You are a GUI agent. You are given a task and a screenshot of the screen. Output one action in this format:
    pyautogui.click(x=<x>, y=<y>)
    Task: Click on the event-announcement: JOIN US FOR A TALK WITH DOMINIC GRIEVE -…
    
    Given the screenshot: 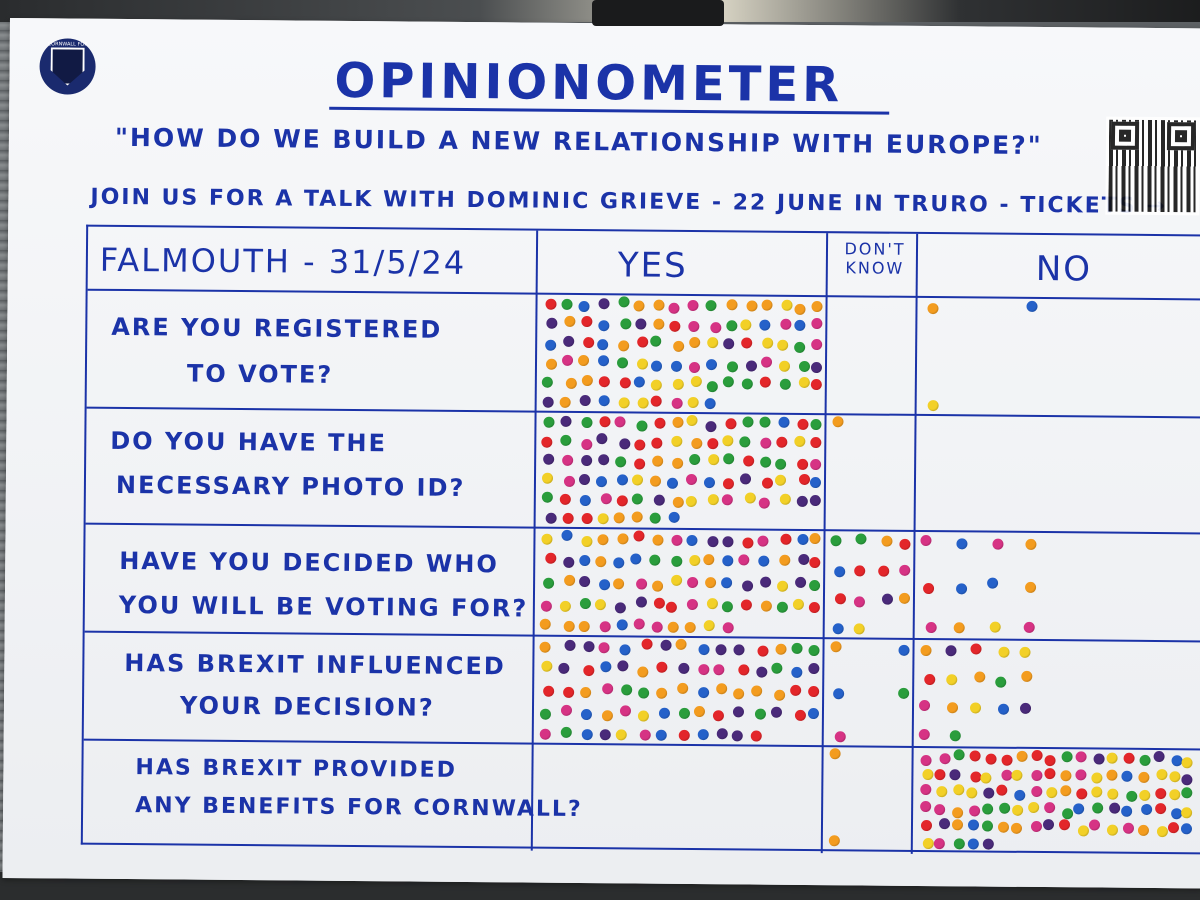 What is the action you would take?
    pyautogui.click(x=628, y=202)
    